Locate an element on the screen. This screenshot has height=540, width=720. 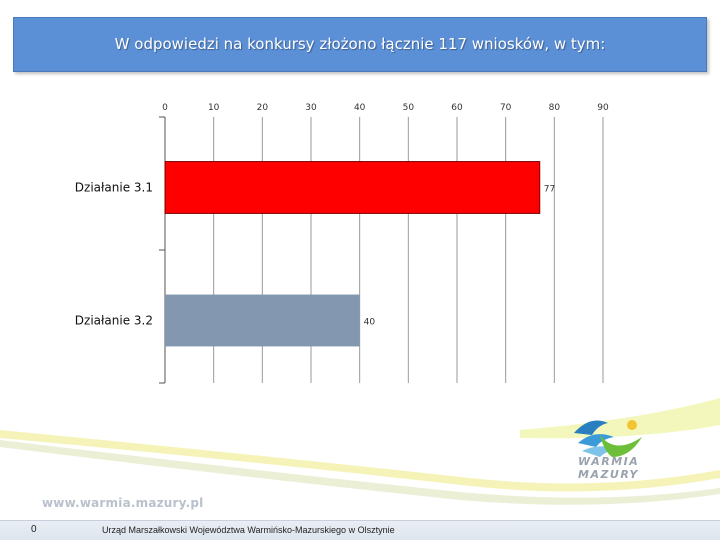
category-label: Działanie 3.2 is located at coordinates (114, 320).